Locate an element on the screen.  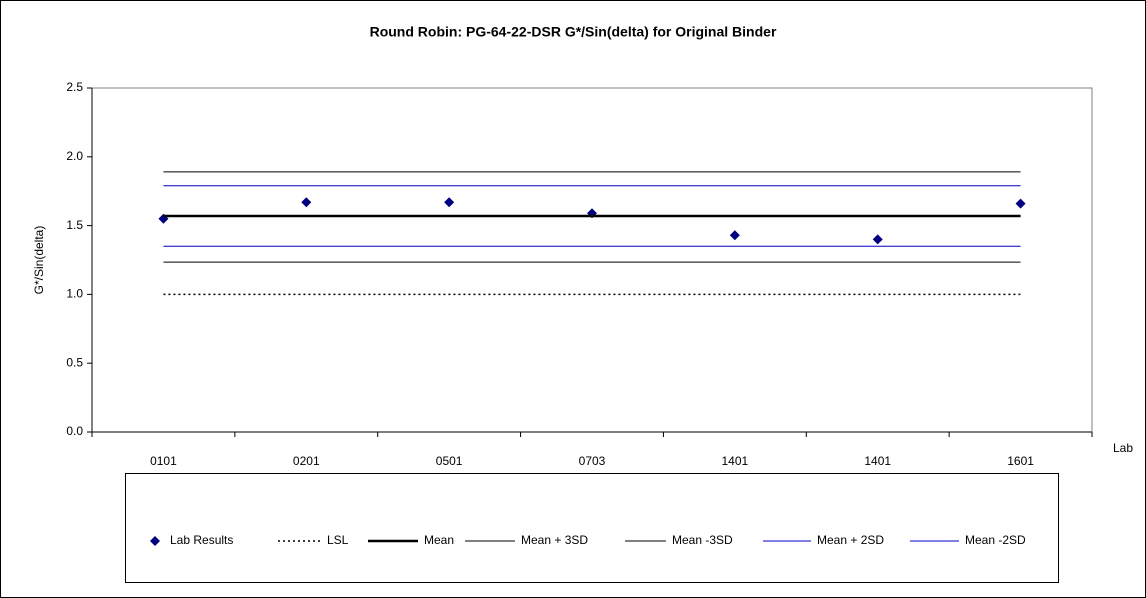
legend-marker is located at coordinates (155, 541).